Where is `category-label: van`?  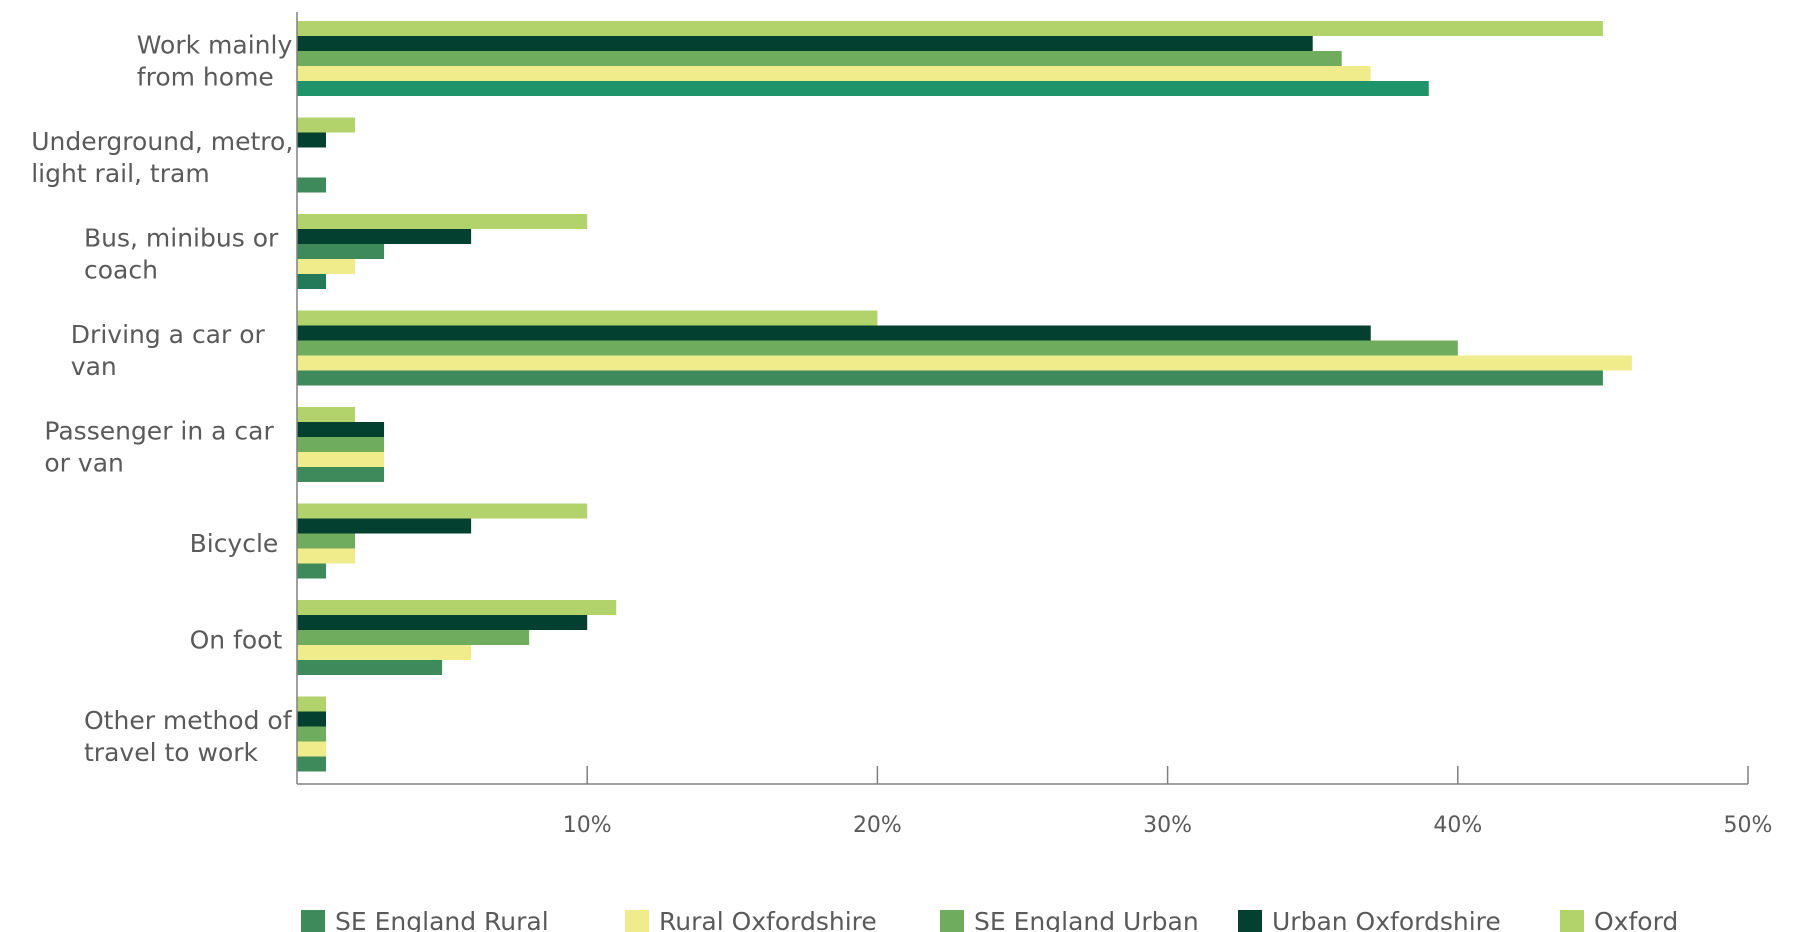
category-label: van is located at coordinates (94, 366).